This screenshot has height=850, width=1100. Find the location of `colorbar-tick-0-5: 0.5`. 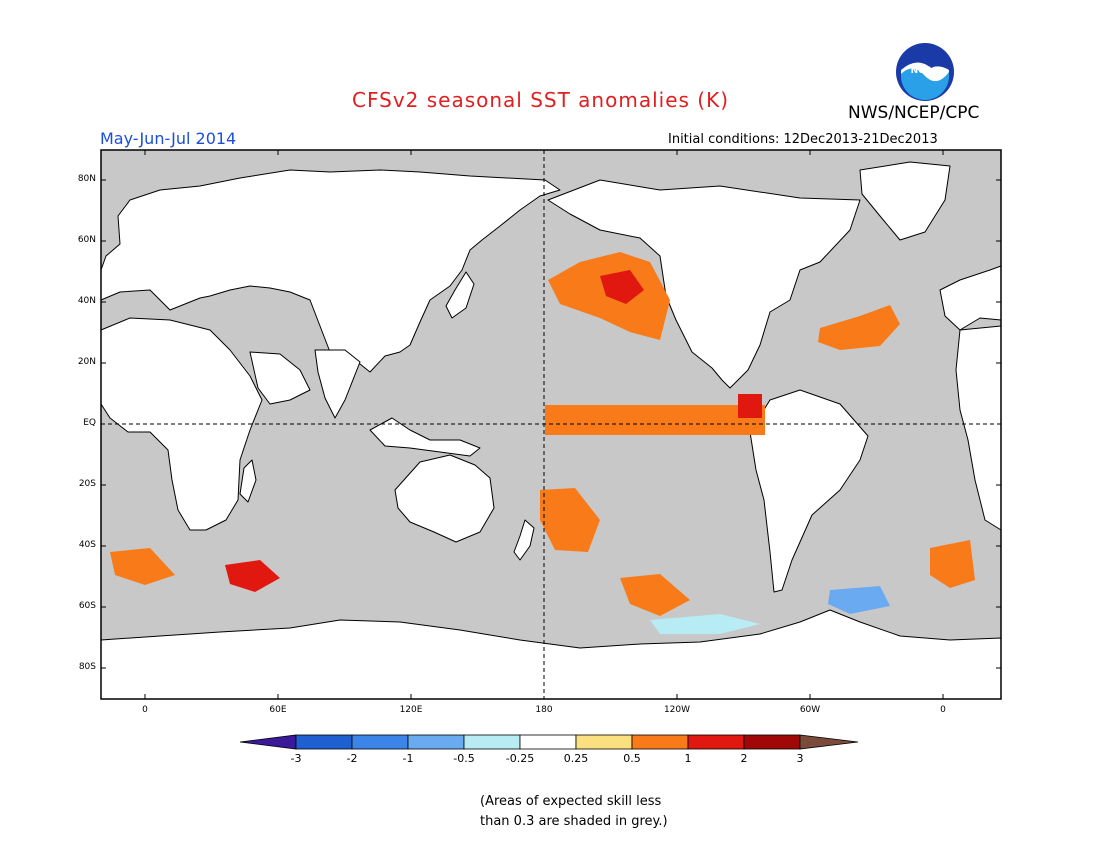

colorbar-tick-0-5: 0.5 is located at coordinates (632, 758).